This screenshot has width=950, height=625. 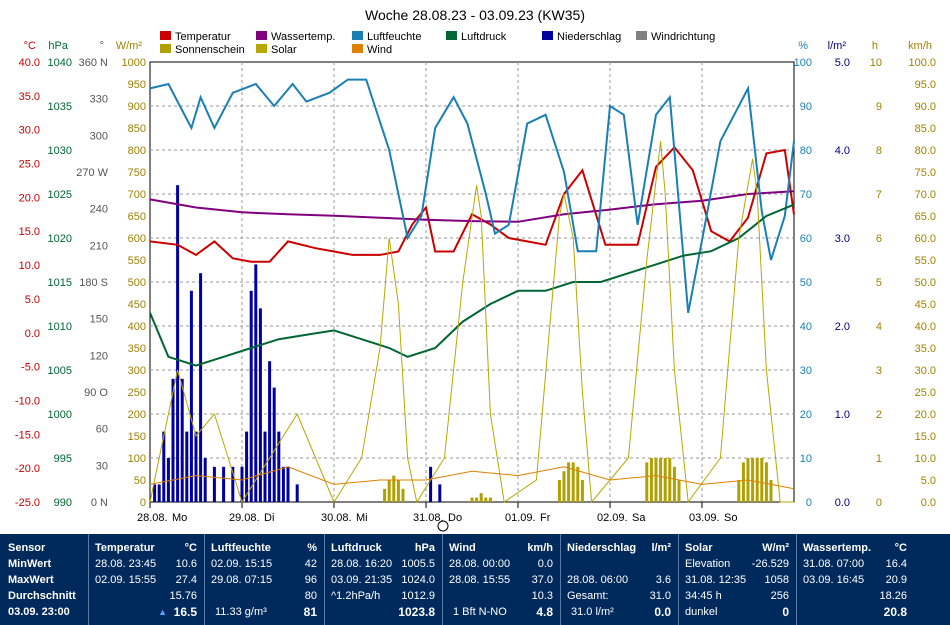 What do you see at coordinates (842, 151) in the screenshot?
I see `axis-tick-precipitation: 4.0` at bounding box center [842, 151].